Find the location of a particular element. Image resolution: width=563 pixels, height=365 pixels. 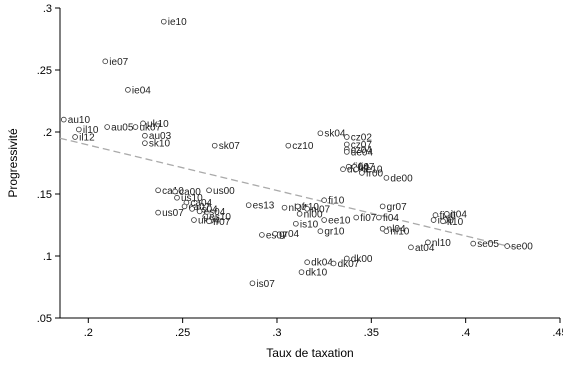

point-label: uk10 is located at coordinates (158, 124).